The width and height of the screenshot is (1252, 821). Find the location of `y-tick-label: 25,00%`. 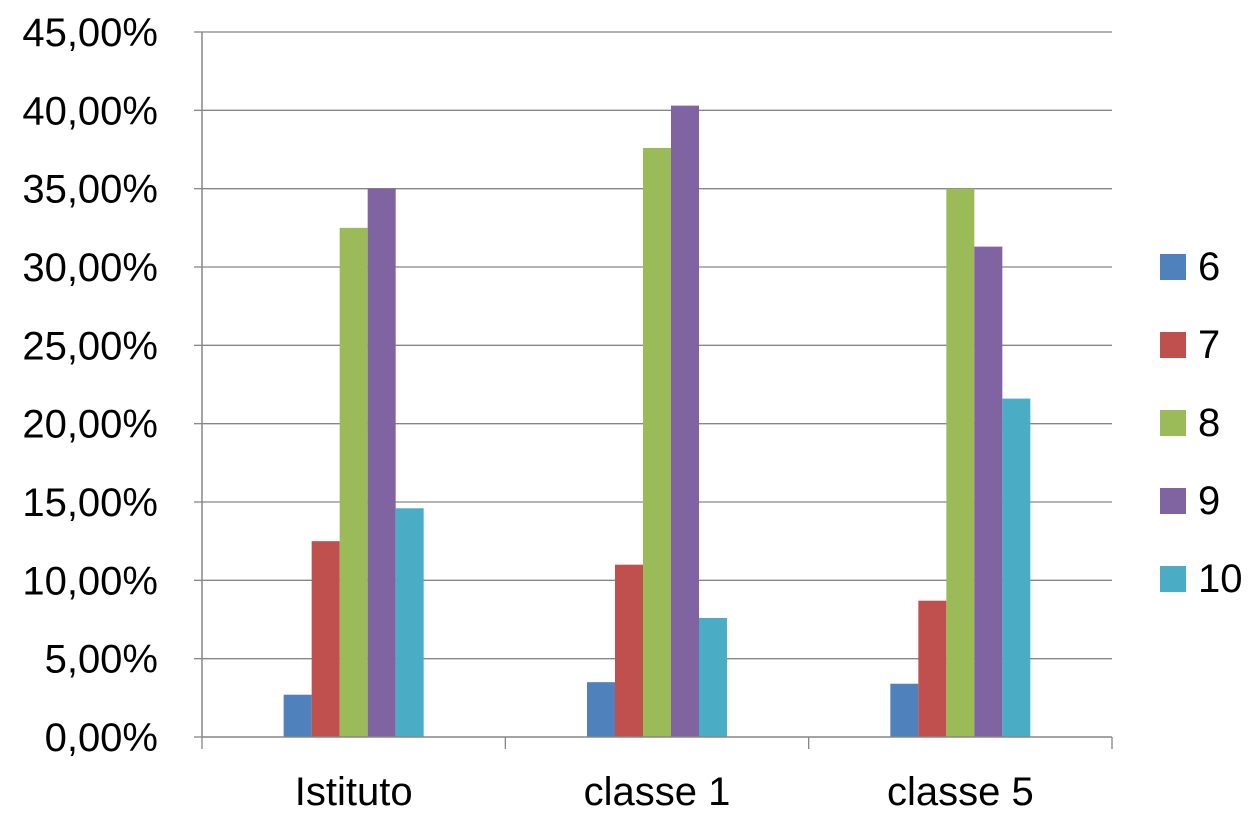

y-tick-label: 25,00% is located at coordinates (90, 346).